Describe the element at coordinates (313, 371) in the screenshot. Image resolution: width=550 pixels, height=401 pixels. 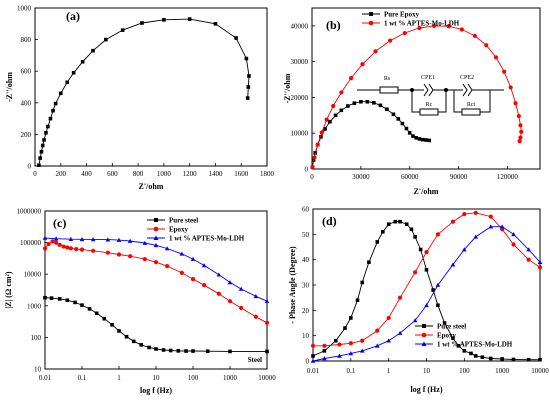
I see `x-tick-label: 0.01` at that location.